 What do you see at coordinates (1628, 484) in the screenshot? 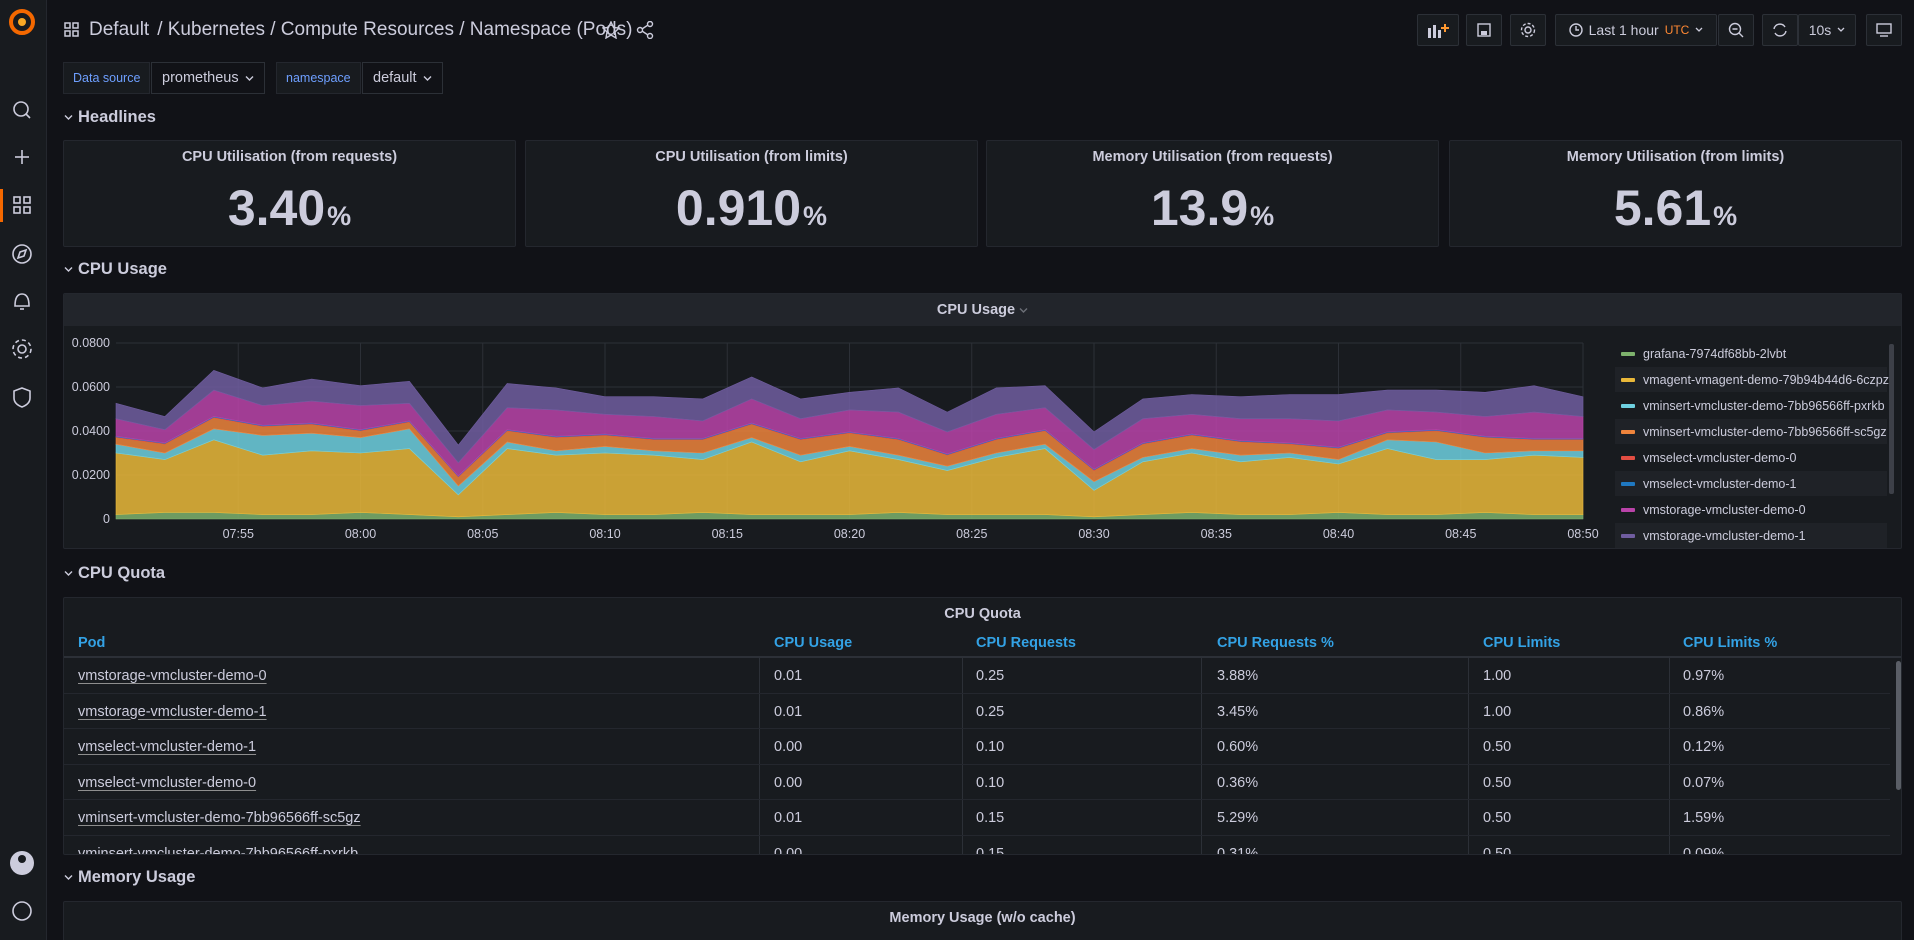
I see `legend-marker` at bounding box center [1628, 484].